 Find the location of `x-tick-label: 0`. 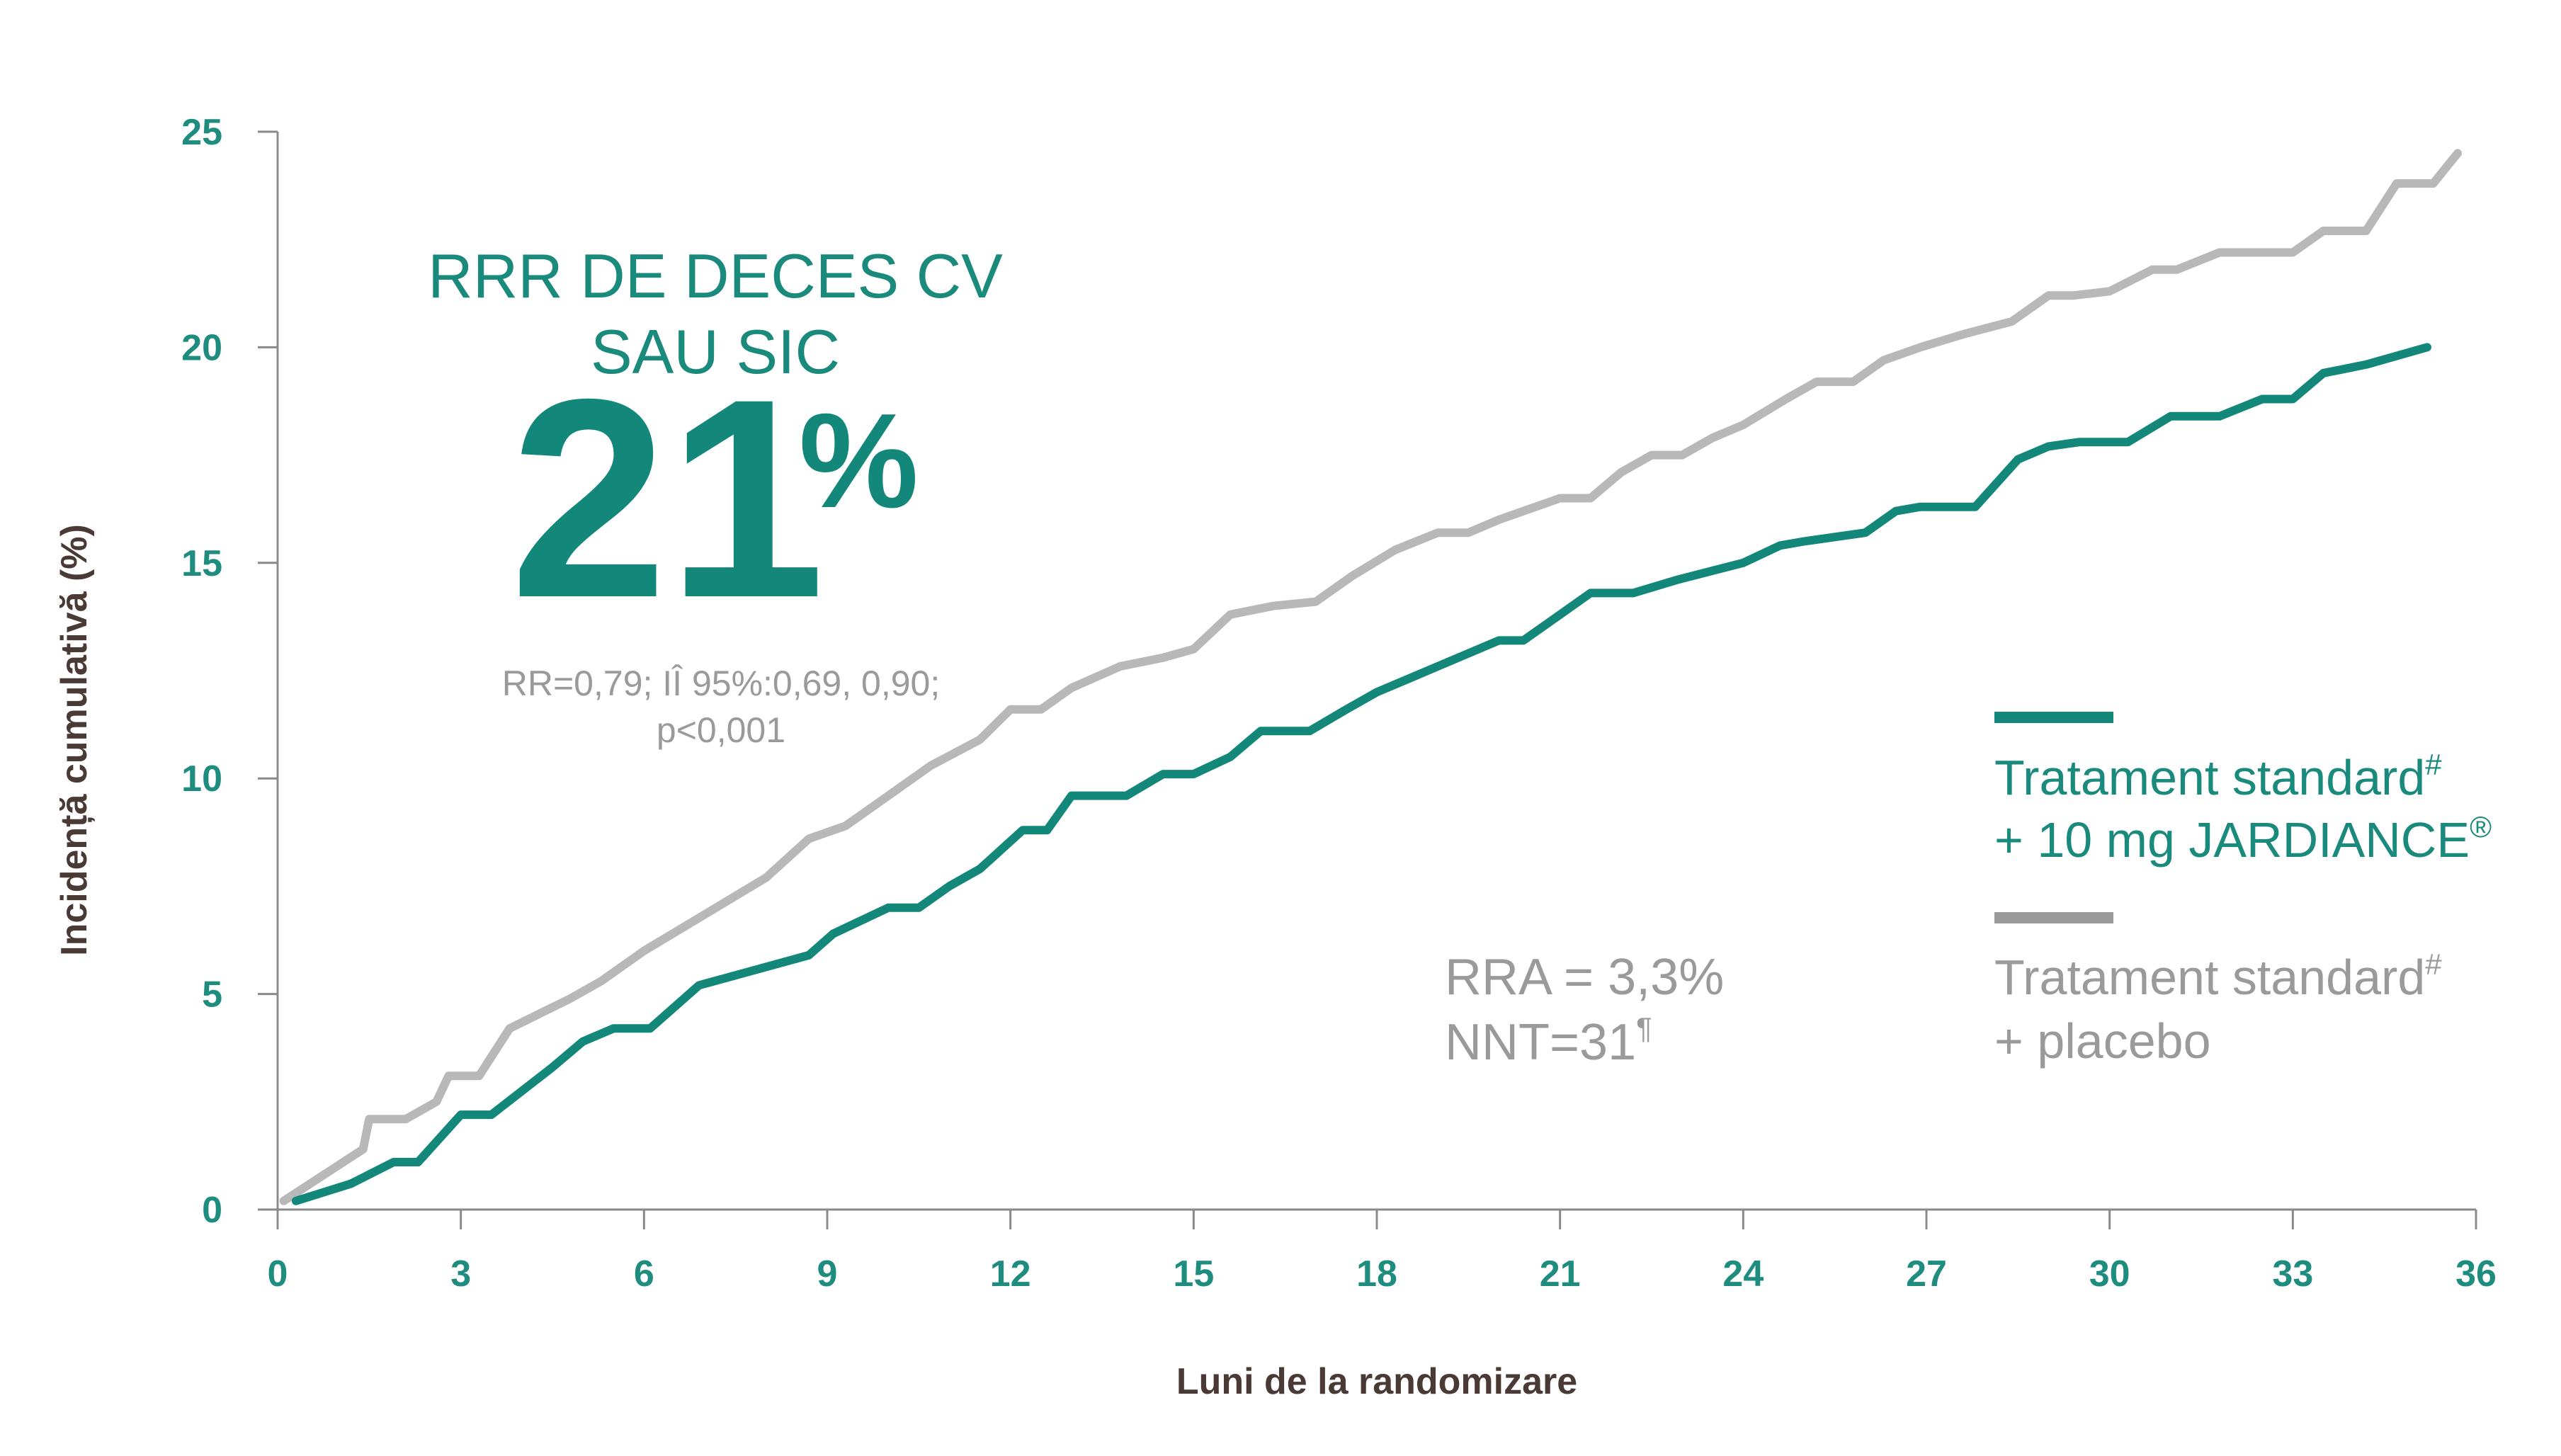

x-tick-label: 0 is located at coordinates (278, 1274).